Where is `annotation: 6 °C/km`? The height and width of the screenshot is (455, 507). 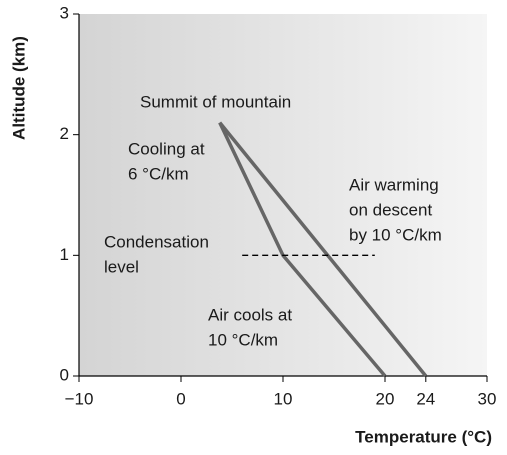
annotation: 6 °C/km is located at coordinates (158, 173).